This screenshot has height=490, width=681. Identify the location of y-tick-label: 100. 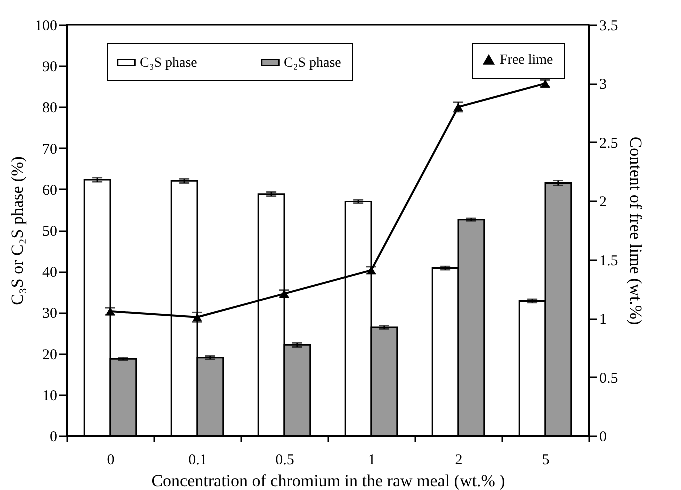
(46, 26).